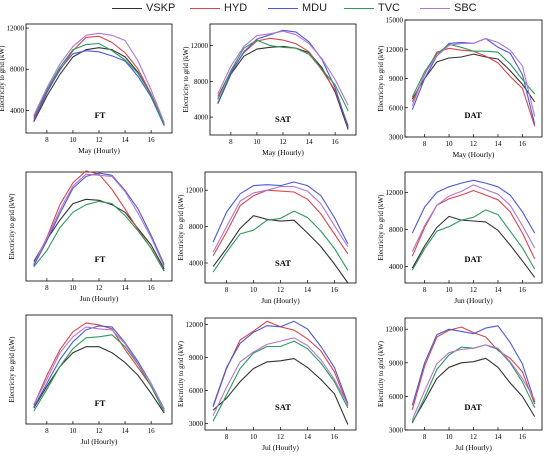 This screenshot has height=457, width=550. What do you see at coordinates (465, 8) in the screenshot?
I see `legend-label: SBC` at bounding box center [465, 8].